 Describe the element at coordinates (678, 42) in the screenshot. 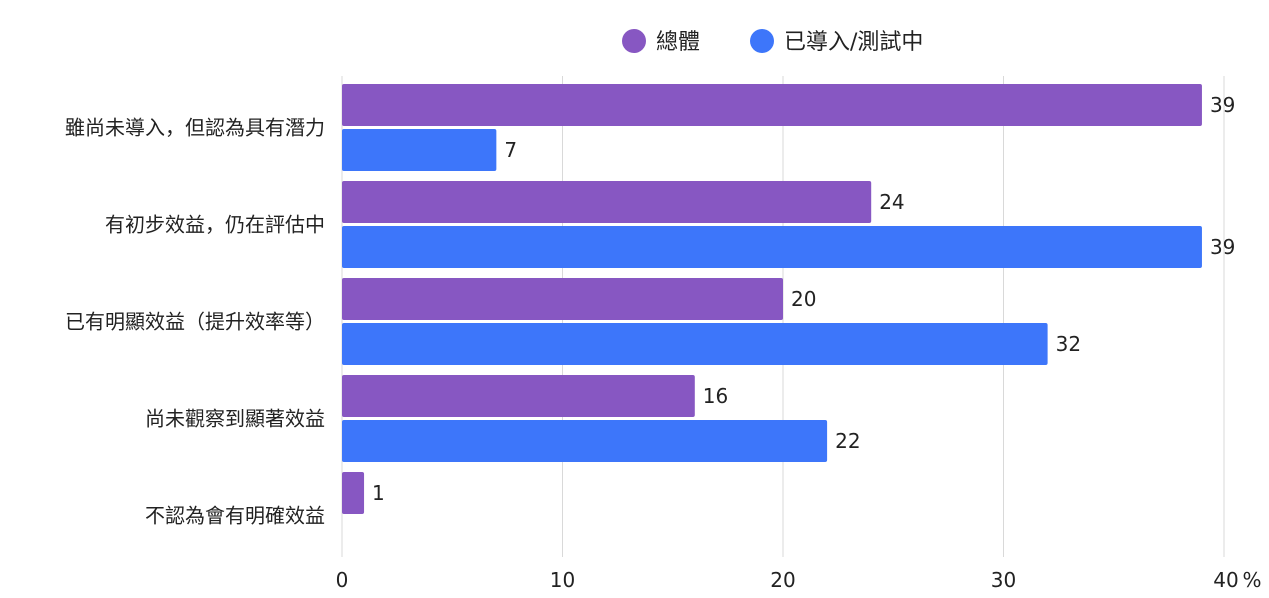

I see `legend-label: 總體` at that location.